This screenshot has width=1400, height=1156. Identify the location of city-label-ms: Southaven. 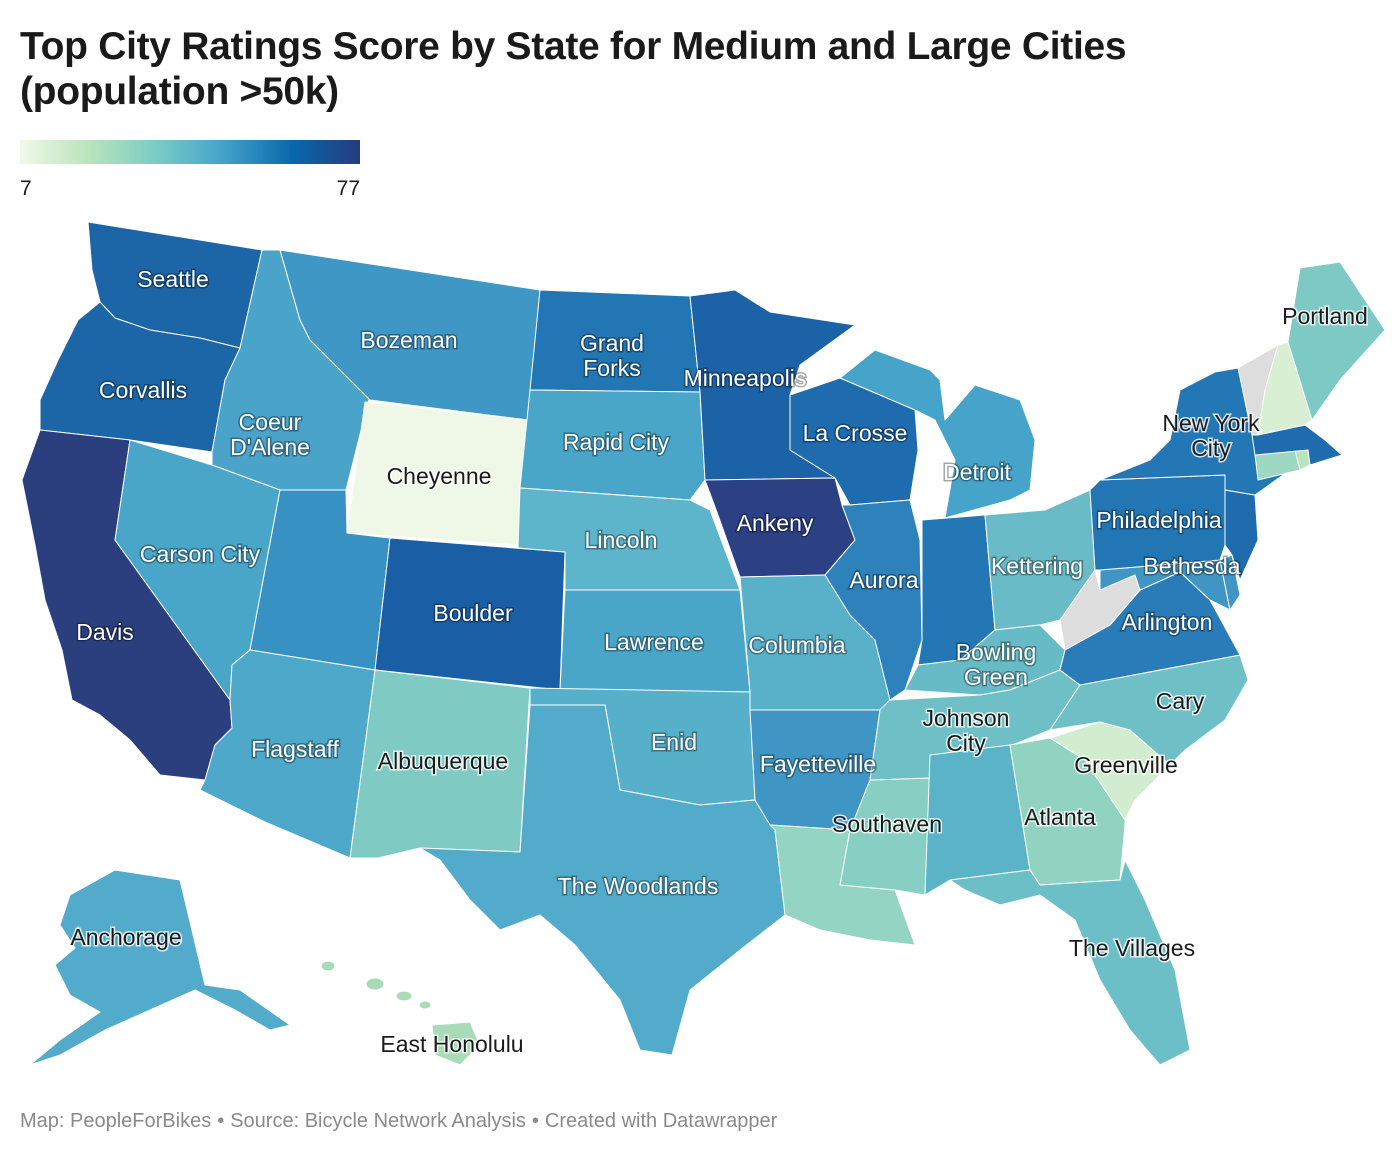
(887, 824).